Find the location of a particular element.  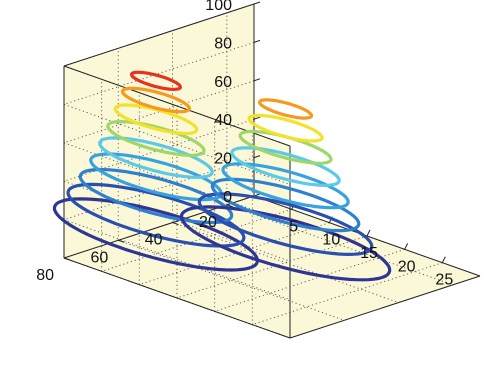

x-tick-label: 10 is located at coordinates (331, 240).